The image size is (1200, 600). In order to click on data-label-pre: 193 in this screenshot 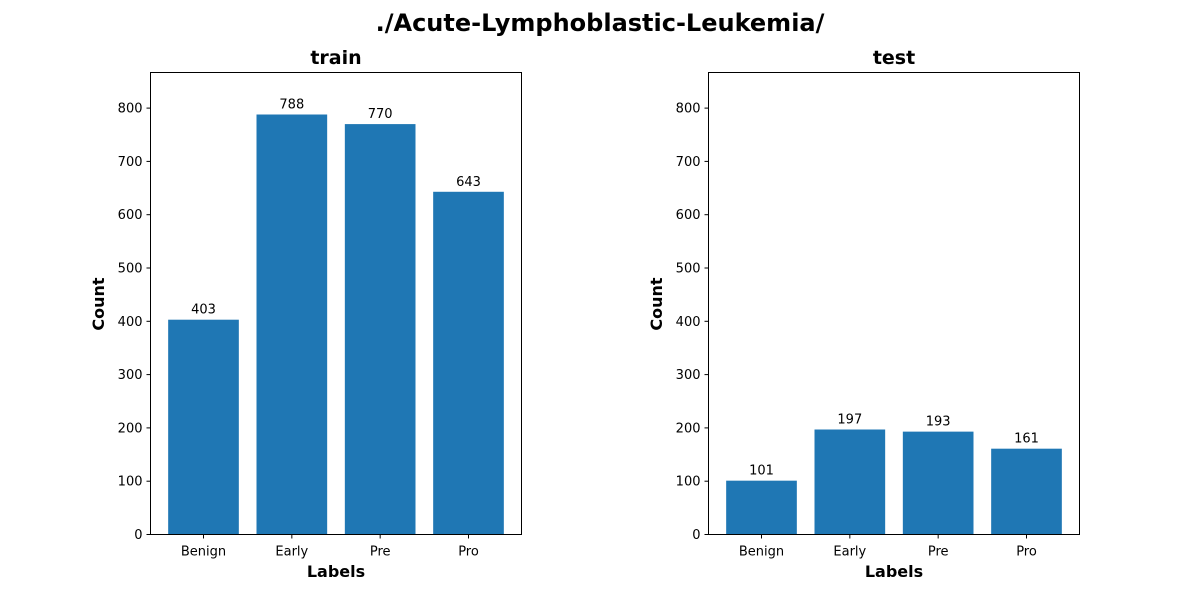, I will do `click(938, 422)`.